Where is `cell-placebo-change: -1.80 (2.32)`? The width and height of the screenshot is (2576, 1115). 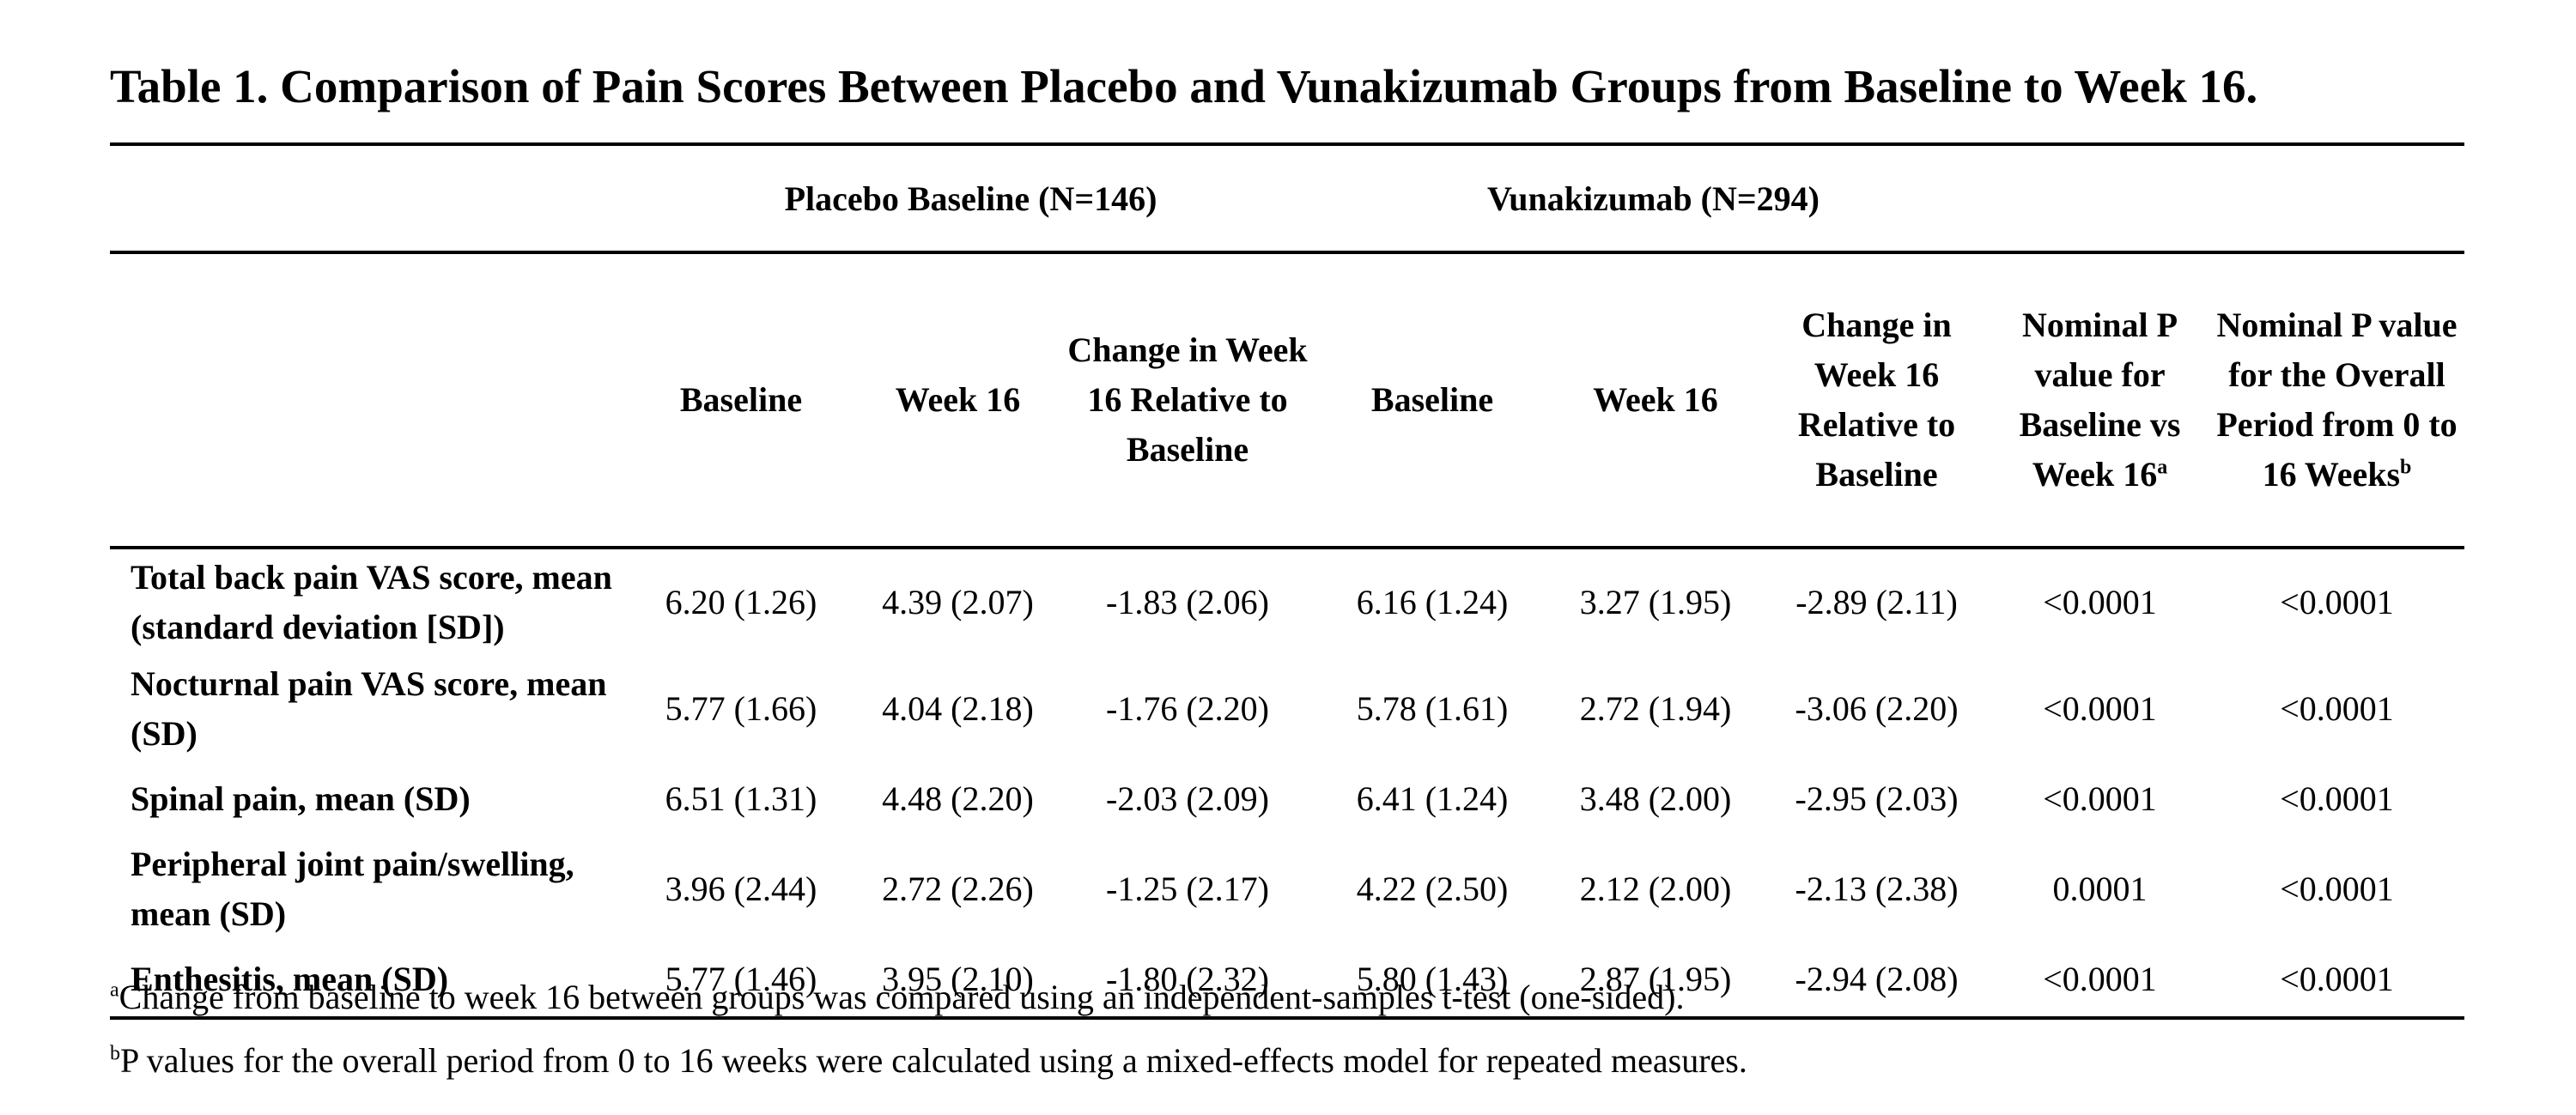 cell-placebo-change: -1.80 (2.32) is located at coordinates (1188, 981).